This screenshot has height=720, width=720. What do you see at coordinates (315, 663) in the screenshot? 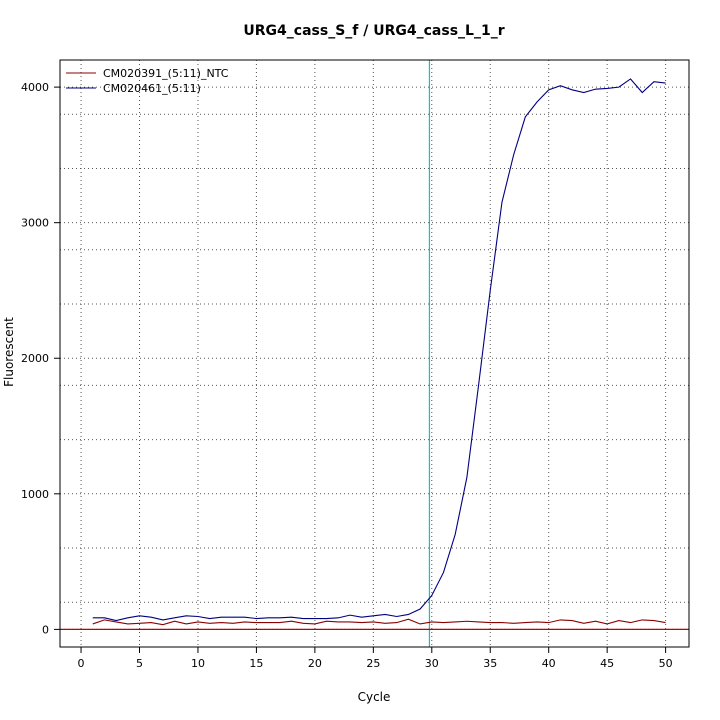
I see `x-tick-label: 20` at bounding box center [315, 663].